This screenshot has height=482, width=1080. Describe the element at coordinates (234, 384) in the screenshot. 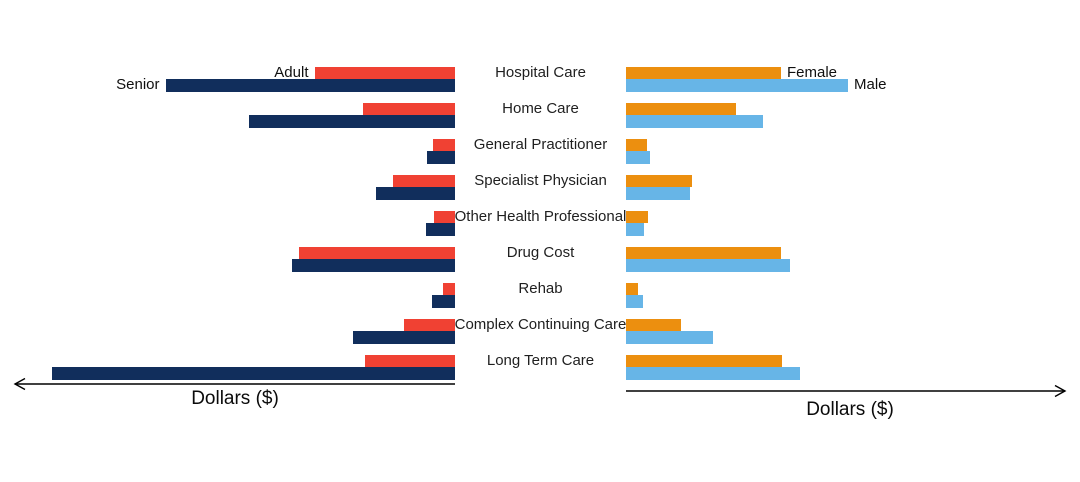

I see `left-axis-arrow-icon` at that location.